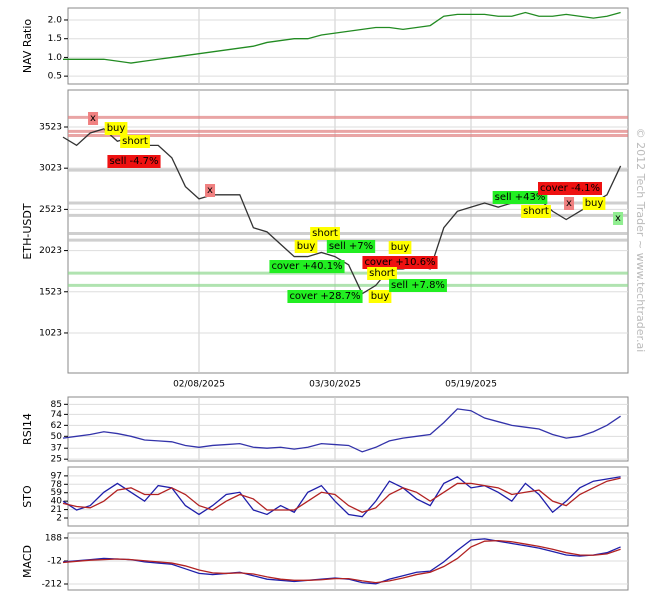  Describe the element at coordinates (57, 415) in the screenshot. I see `y-tick-label: 74` at that location.